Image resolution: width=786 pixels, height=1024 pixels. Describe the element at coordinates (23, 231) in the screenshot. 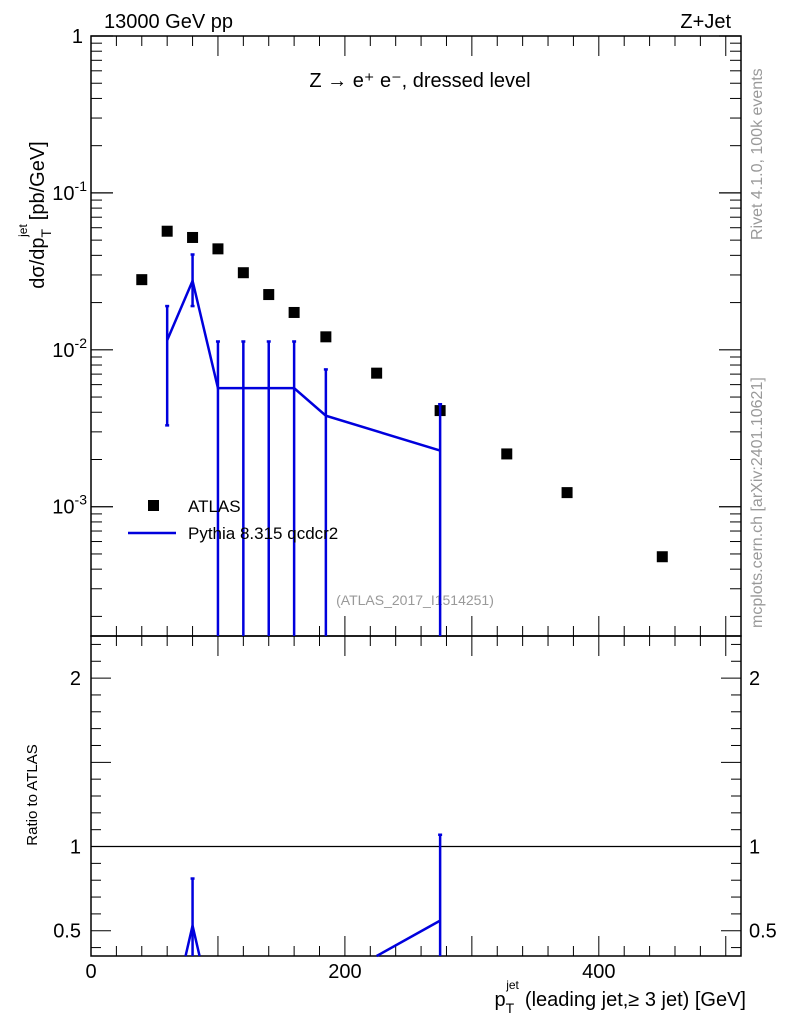

I see `y-axis-label-sup: jet` at that location.